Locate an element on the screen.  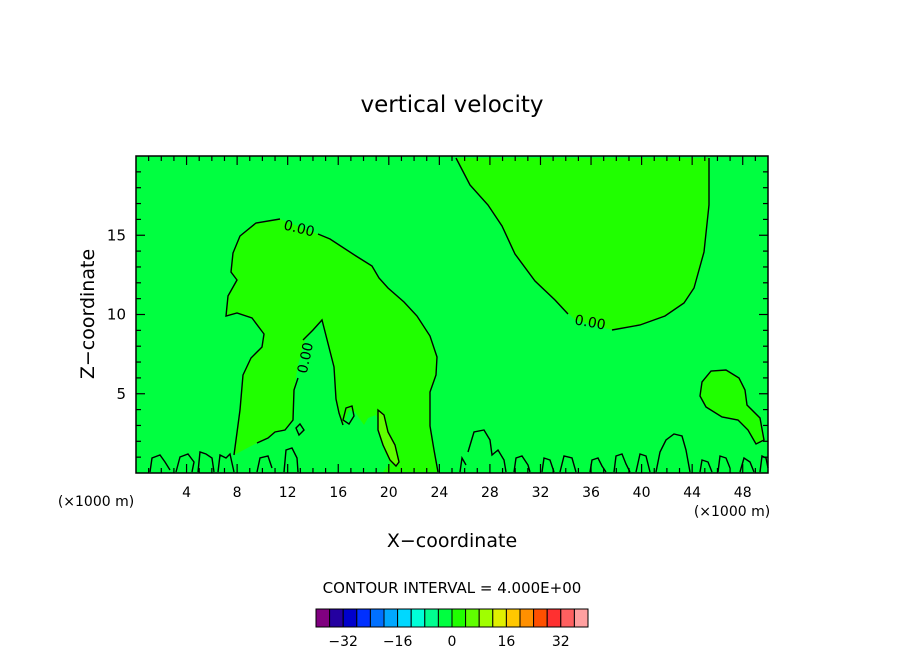
x-tick-label: 16 is located at coordinates (338, 493).